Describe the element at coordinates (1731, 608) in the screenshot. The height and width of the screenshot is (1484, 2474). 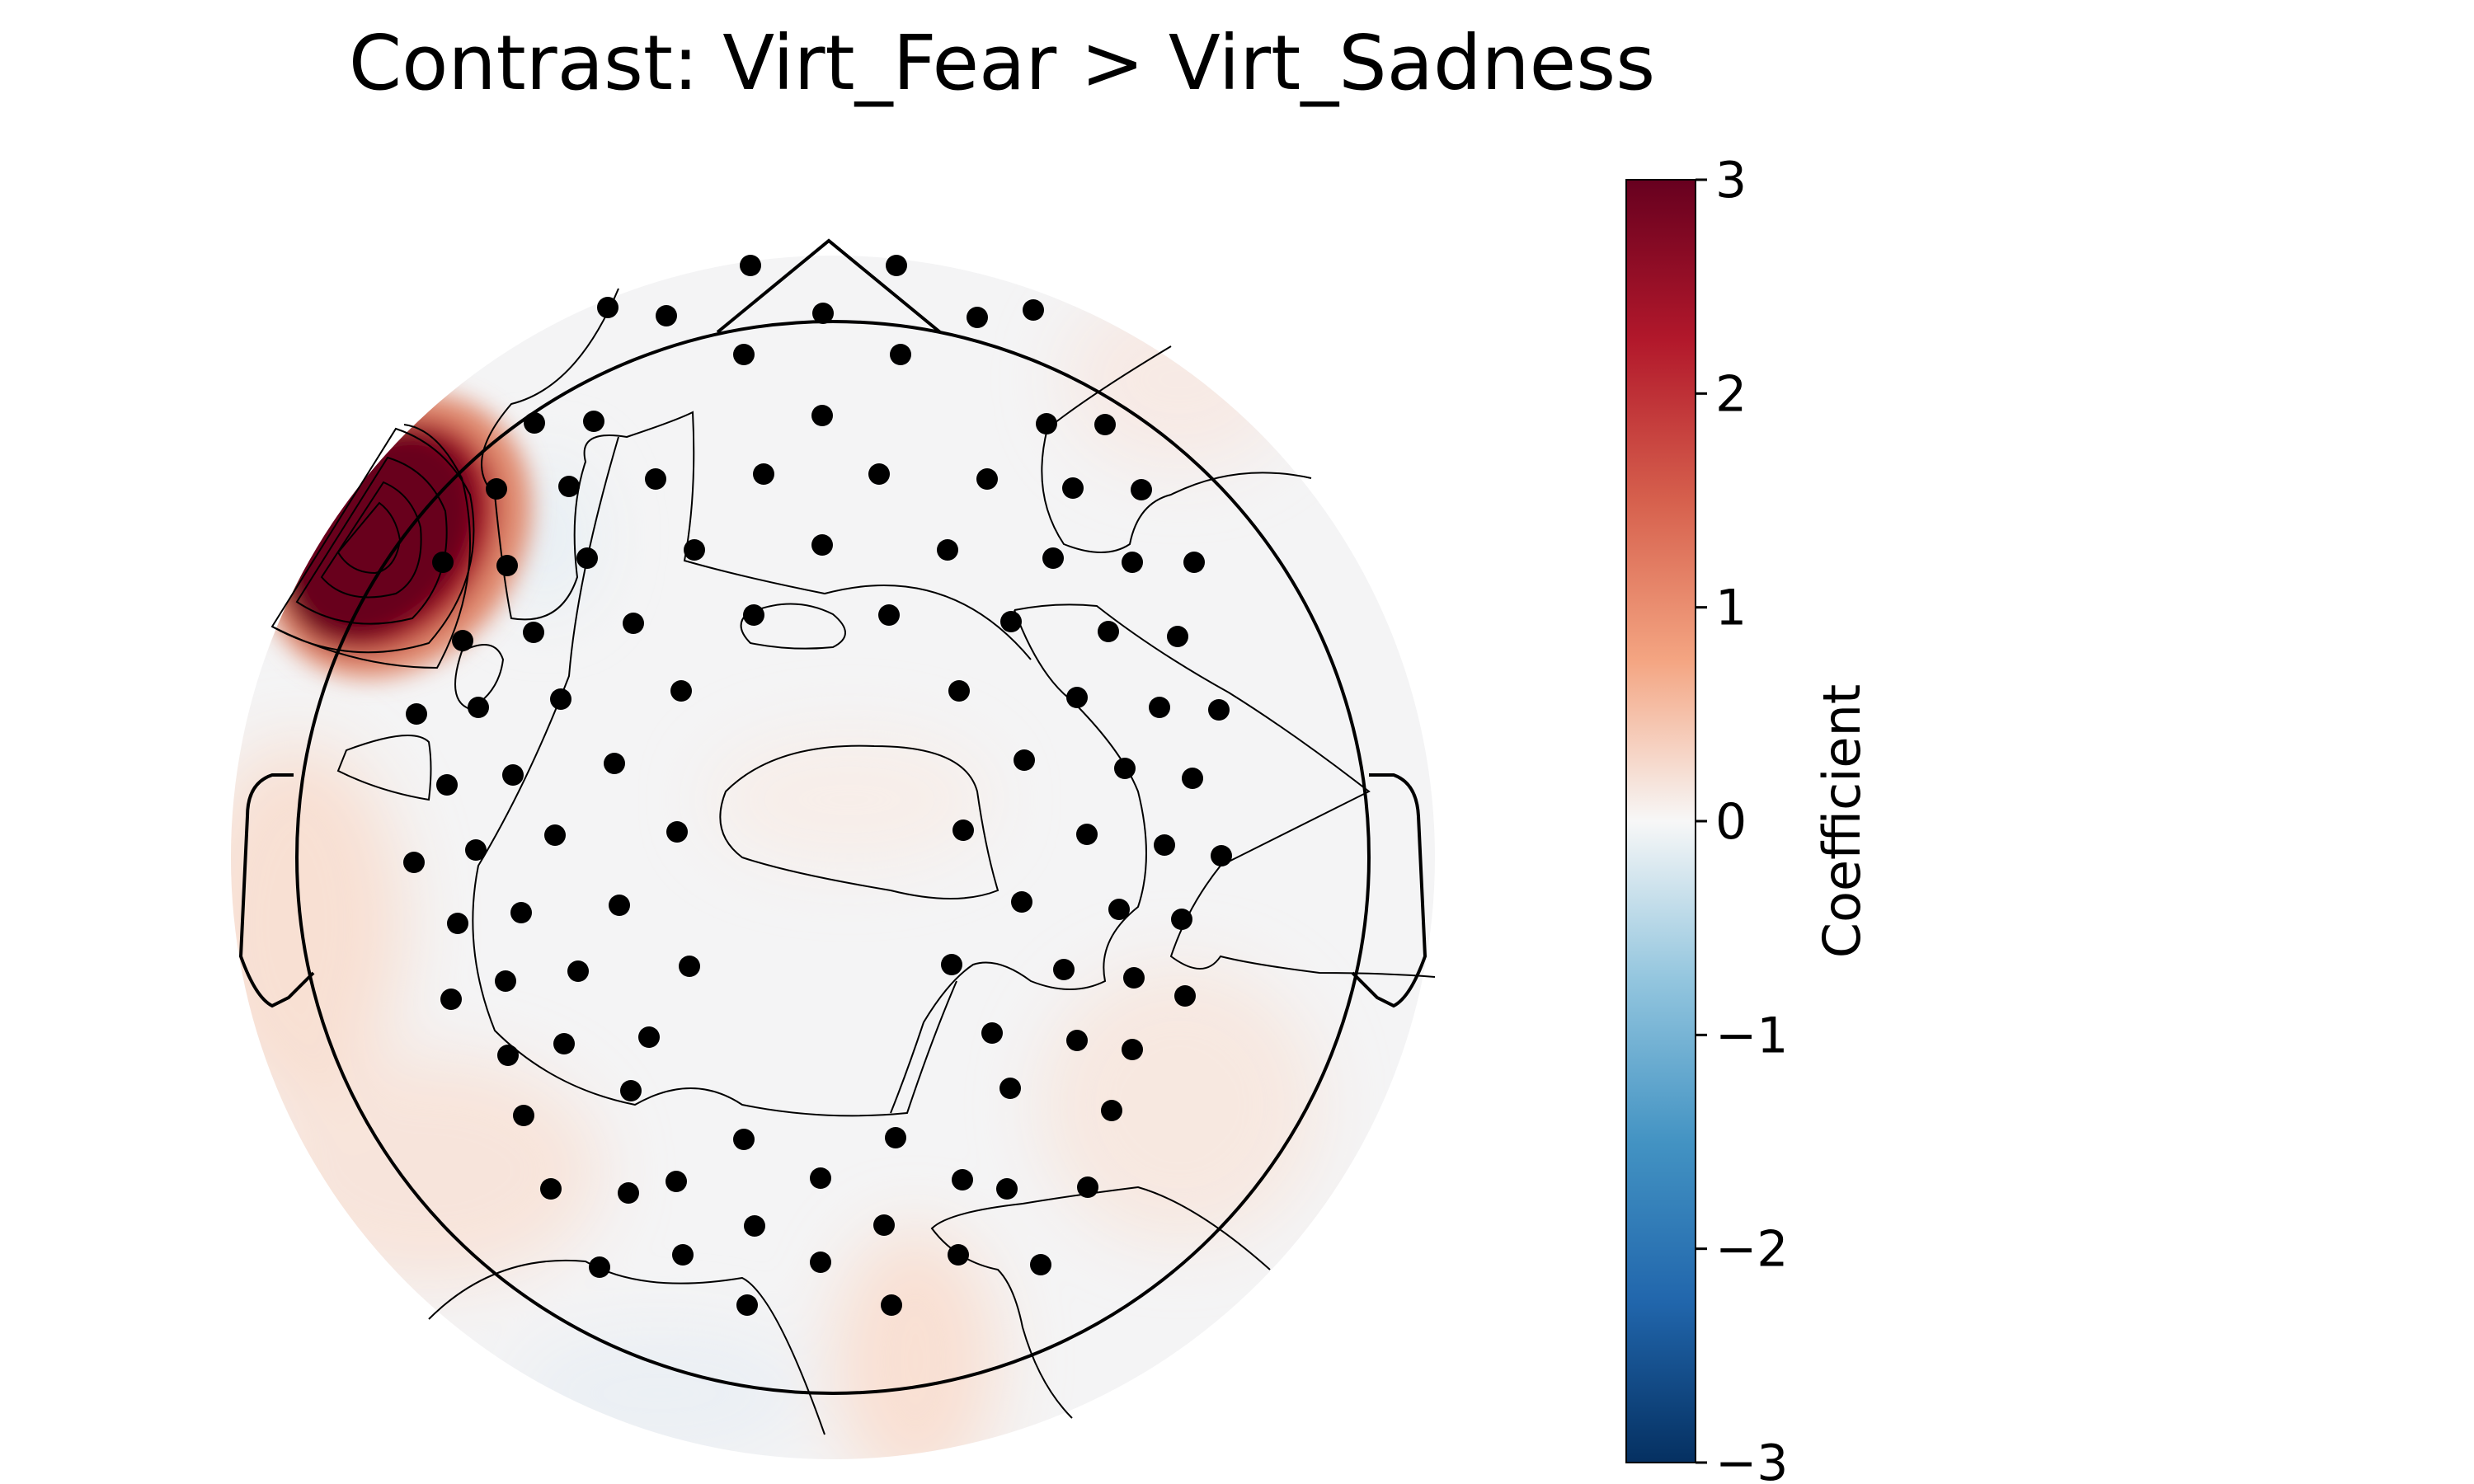
I see `colorbar-tick-label: 1` at that location.